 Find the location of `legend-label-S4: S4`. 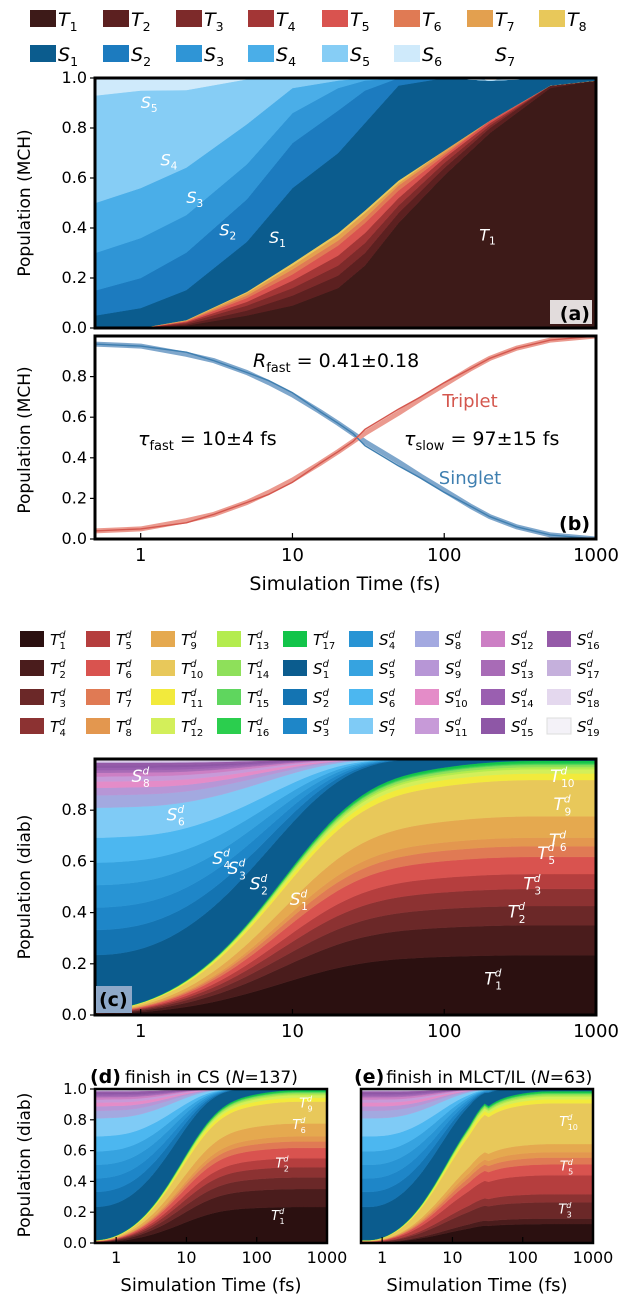

legend-label-S4: S4 is located at coordinates (286, 56).